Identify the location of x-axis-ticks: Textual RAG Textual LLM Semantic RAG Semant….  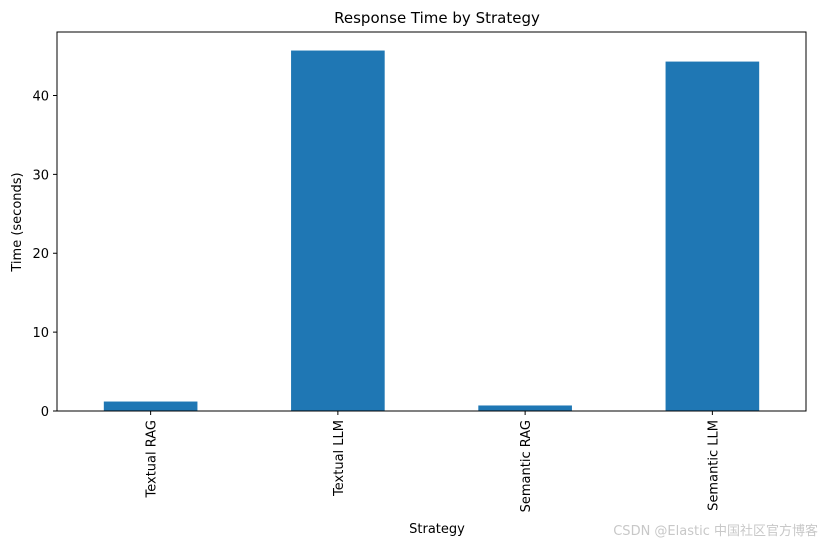
(433, 461).